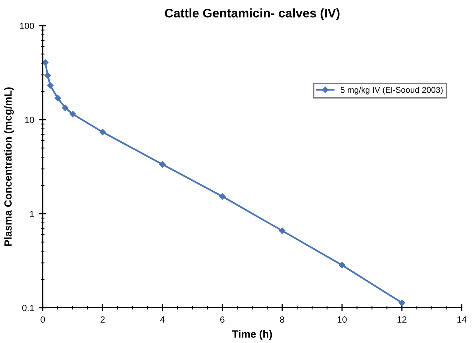  Describe the element at coordinates (28, 308) in the screenshot. I see `y-tick-label: 0.1` at that location.